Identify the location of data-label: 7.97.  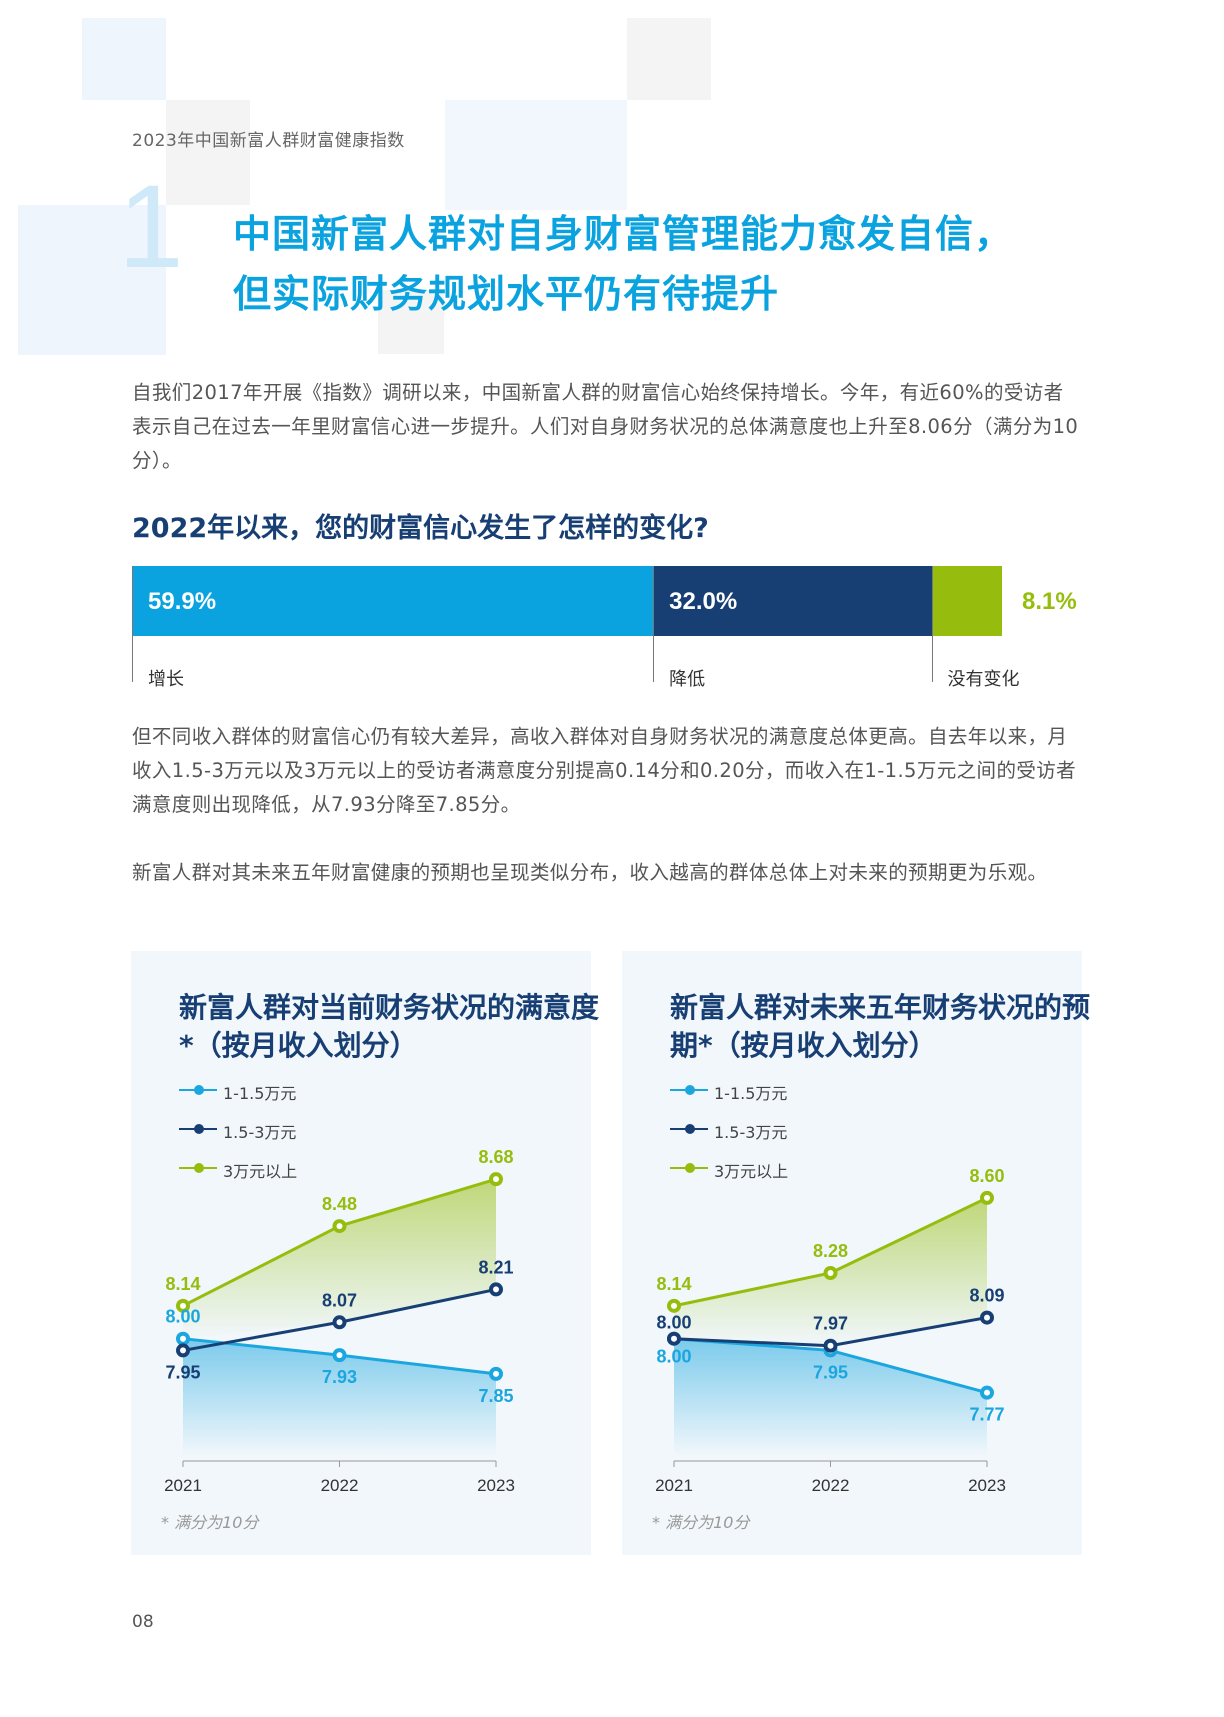
(830, 1324).